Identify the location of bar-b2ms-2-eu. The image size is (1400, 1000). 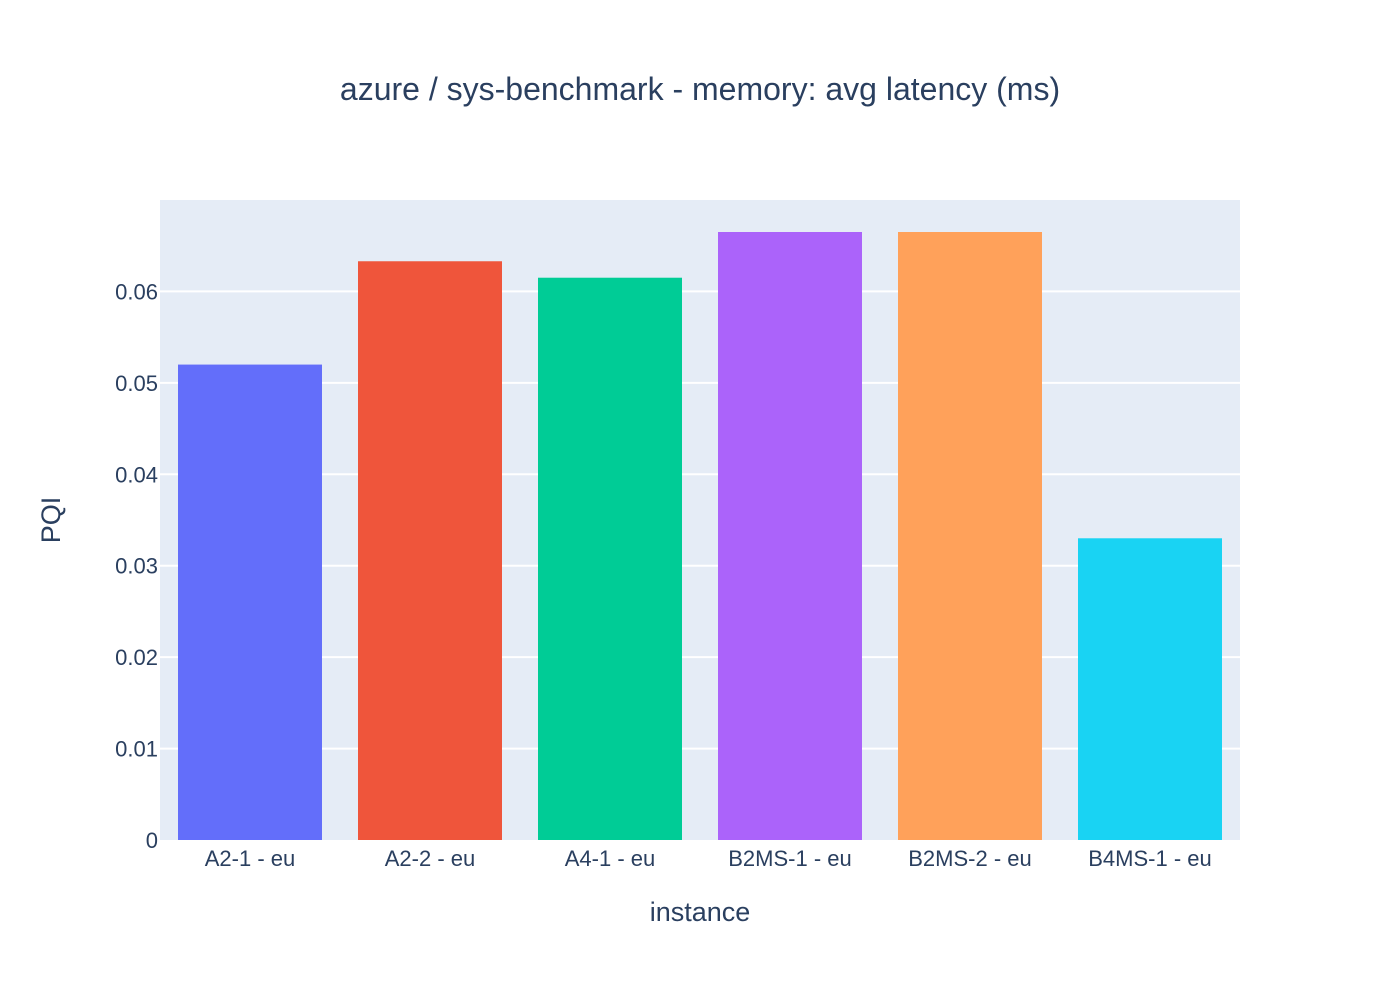
(970, 536).